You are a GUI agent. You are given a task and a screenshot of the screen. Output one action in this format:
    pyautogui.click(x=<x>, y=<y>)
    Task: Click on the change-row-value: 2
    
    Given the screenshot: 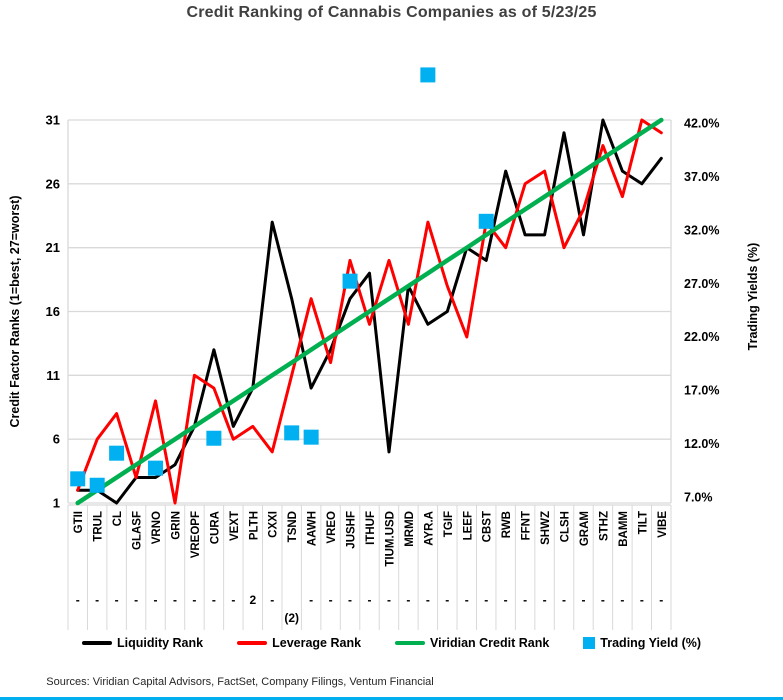 What is the action you would take?
    pyautogui.click(x=252, y=600)
    